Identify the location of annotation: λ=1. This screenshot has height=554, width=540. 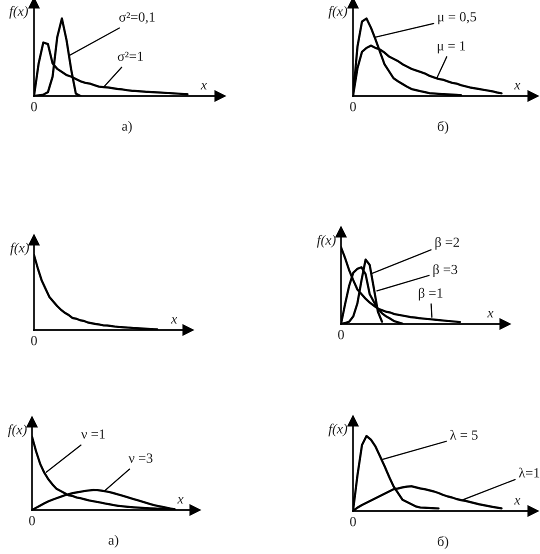
(529, 473).